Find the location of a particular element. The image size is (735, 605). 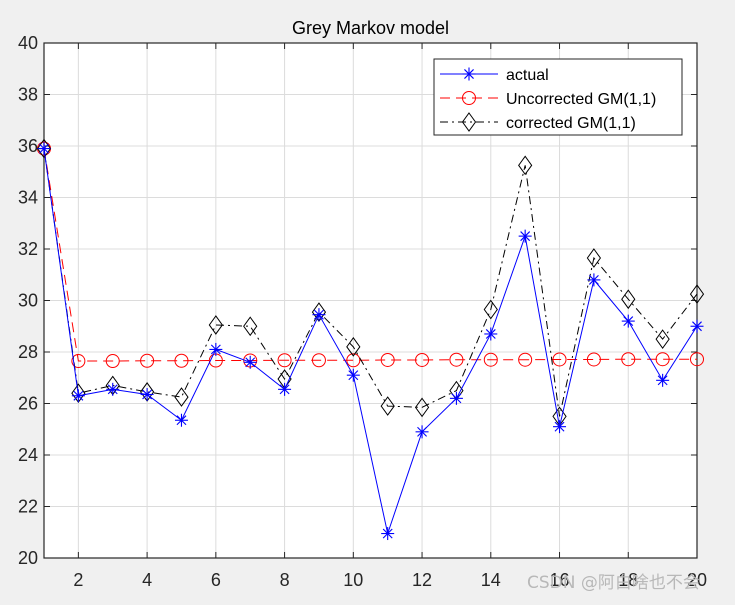

legend-label: Uncorrected GM(1,1) is located at coordinates (581, 99).